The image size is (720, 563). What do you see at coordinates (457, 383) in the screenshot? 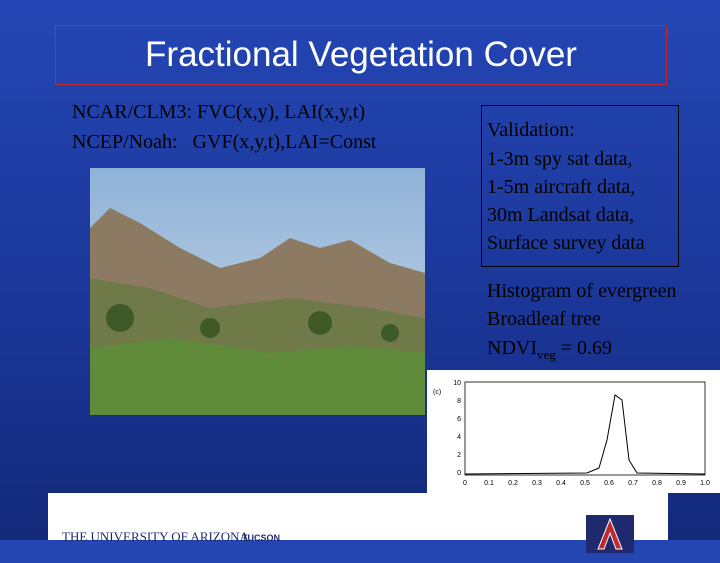
I see `y-tick-label: 10` at bounding box center [457, 383].